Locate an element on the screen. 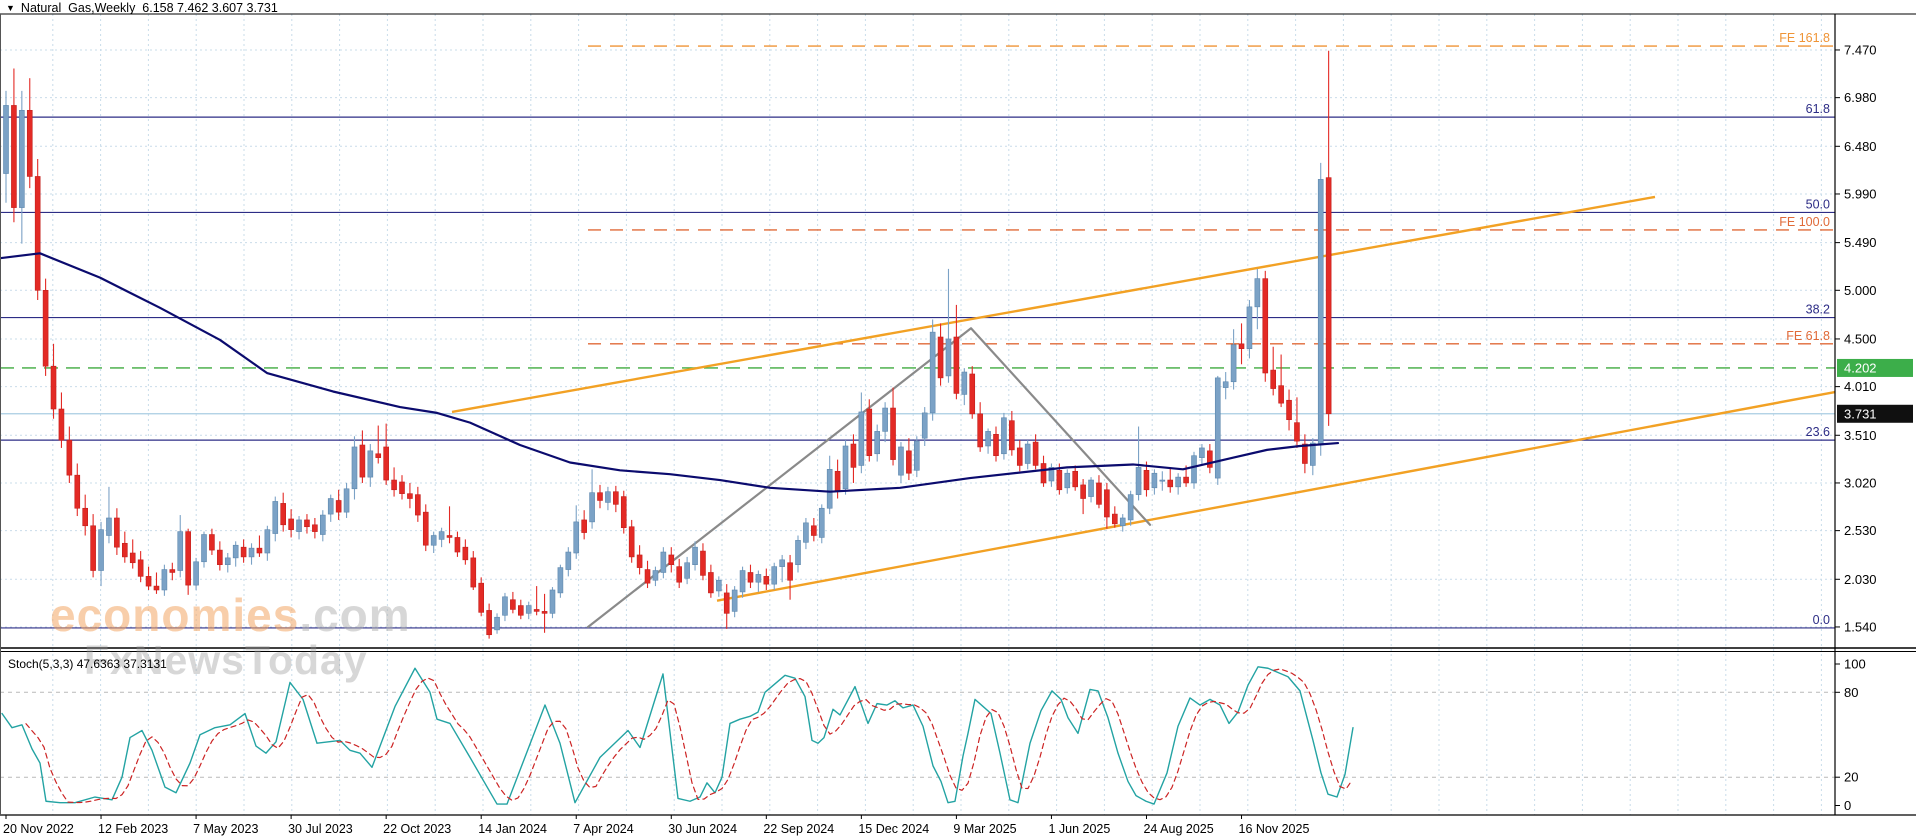 The width and height of the screenshot is (1916, 840). chevron-down-icon: ▼ is located at coordinates (10, 8).